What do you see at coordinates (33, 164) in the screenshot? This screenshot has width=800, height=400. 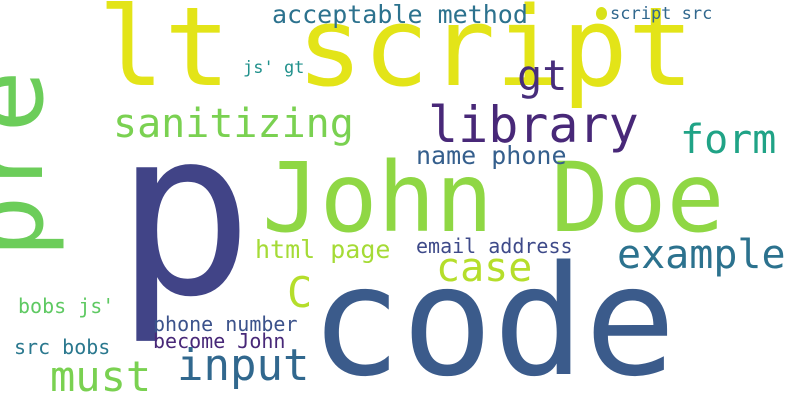 I see `word-pre: pre` at bounding box center [33, 164].